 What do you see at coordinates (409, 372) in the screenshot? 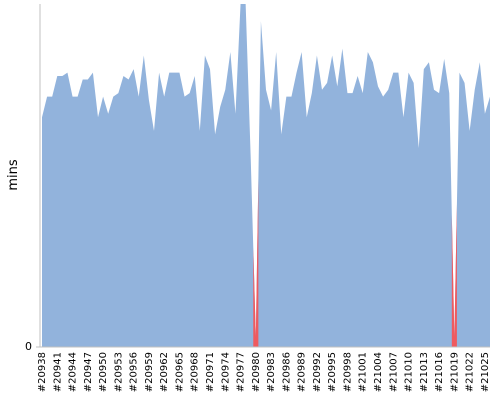
I see `x-tick-label: #21010` at bounding box center [409, 372].